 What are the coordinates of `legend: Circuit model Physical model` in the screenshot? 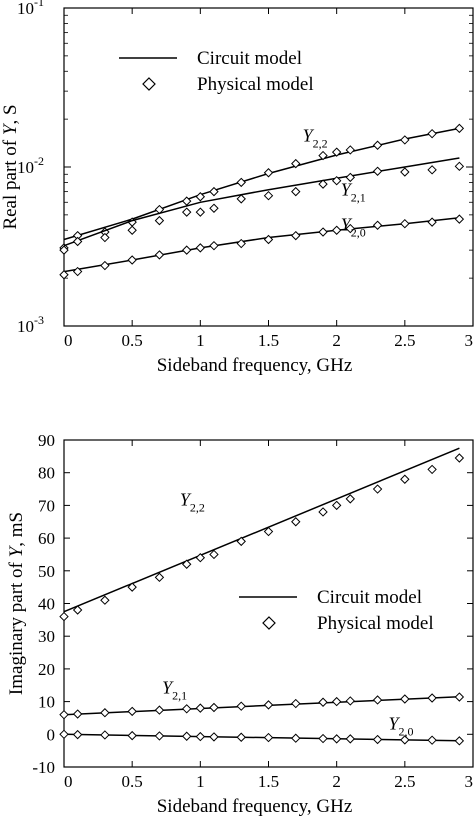 It's located at (336, 610).